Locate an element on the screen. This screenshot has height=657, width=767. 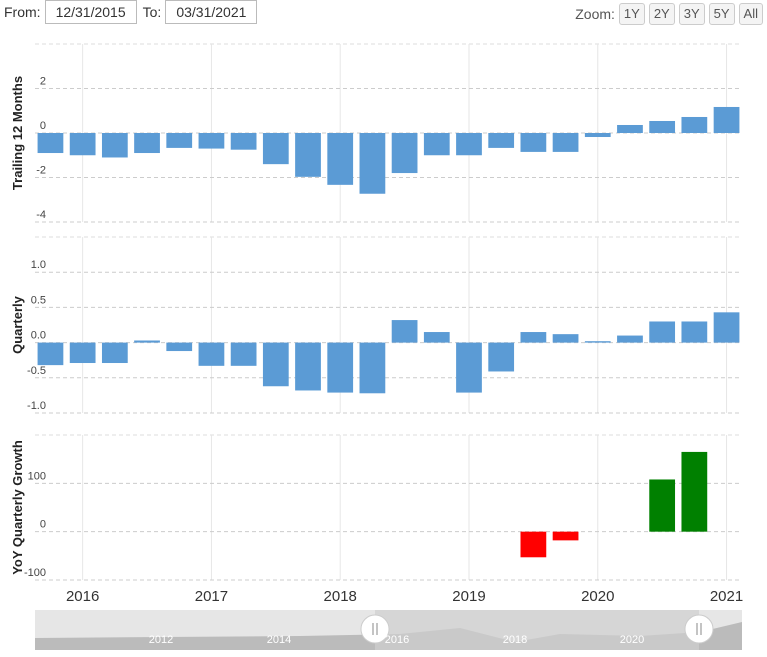
y-axis-title: Quarterly is located at coordinates (17, 324).